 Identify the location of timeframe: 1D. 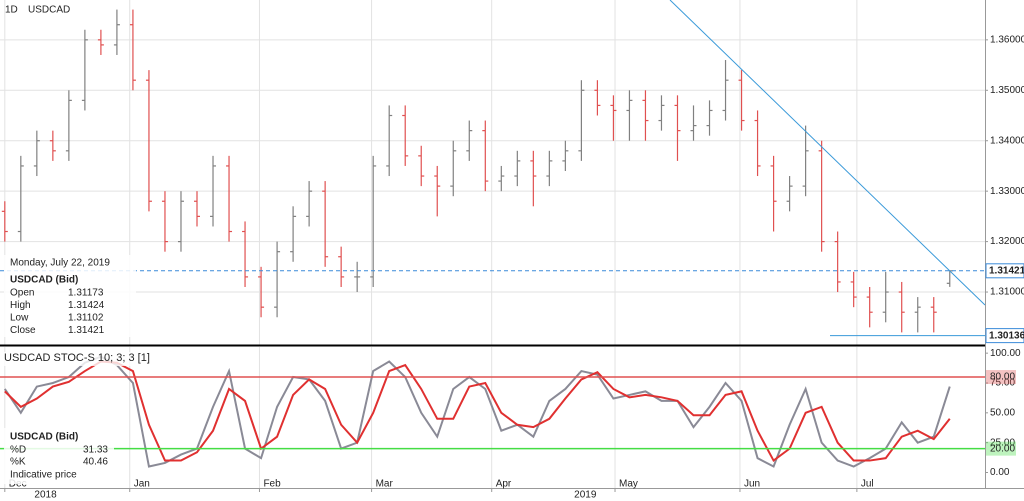
(11, 10).